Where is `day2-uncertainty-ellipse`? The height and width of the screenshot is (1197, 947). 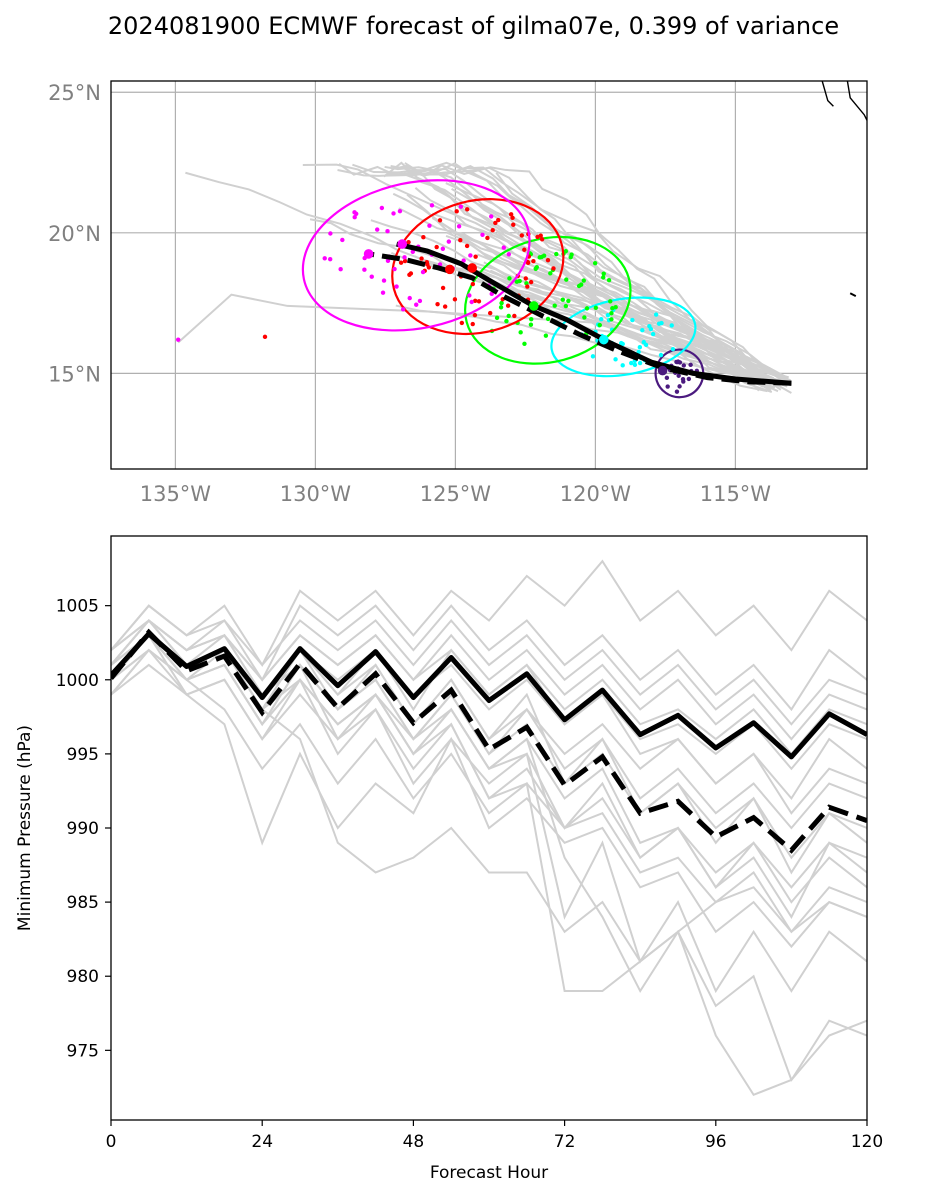
day2-uncertainty-ellipse is located at coordinates (623, 337).